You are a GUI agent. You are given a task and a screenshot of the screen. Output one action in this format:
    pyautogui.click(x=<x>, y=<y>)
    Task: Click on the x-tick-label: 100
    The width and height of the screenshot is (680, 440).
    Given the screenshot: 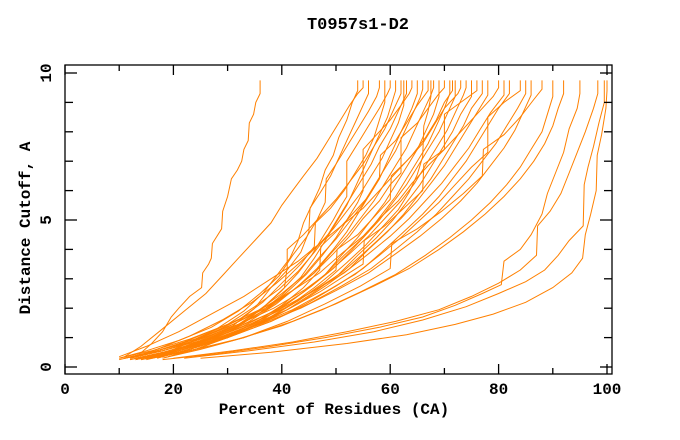 What is the action you would take?
    pyautogui.click(x=607, y=390)
    